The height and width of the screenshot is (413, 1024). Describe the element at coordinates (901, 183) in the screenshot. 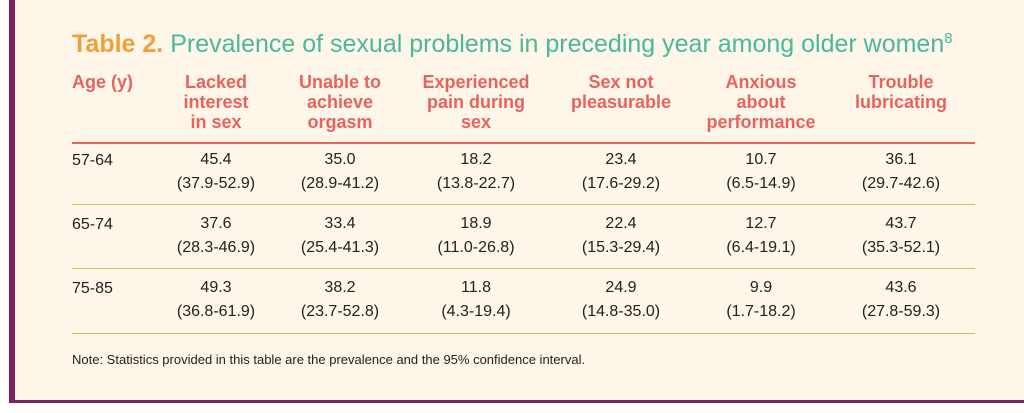

I see `confidence-interval: (29.7-42.6)` at that location.